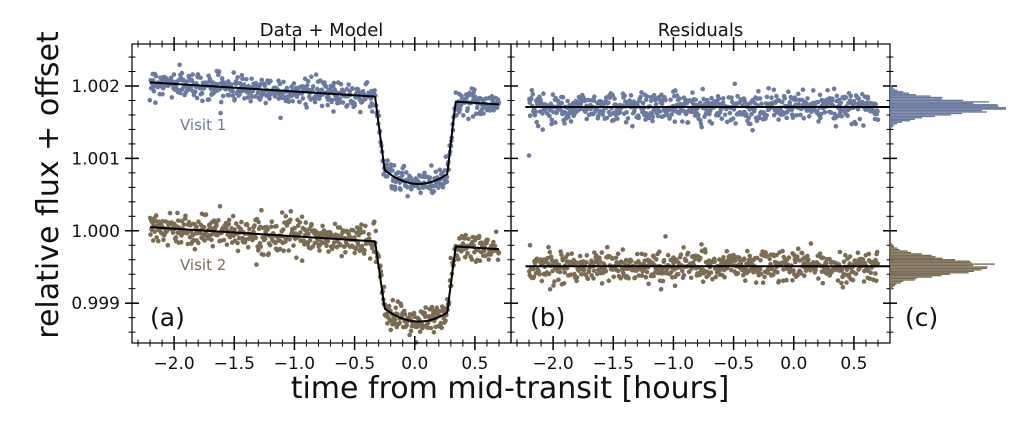 This screenshot has width=1024, height=421. I want to click on panel-label: (b), so click(547, 317).